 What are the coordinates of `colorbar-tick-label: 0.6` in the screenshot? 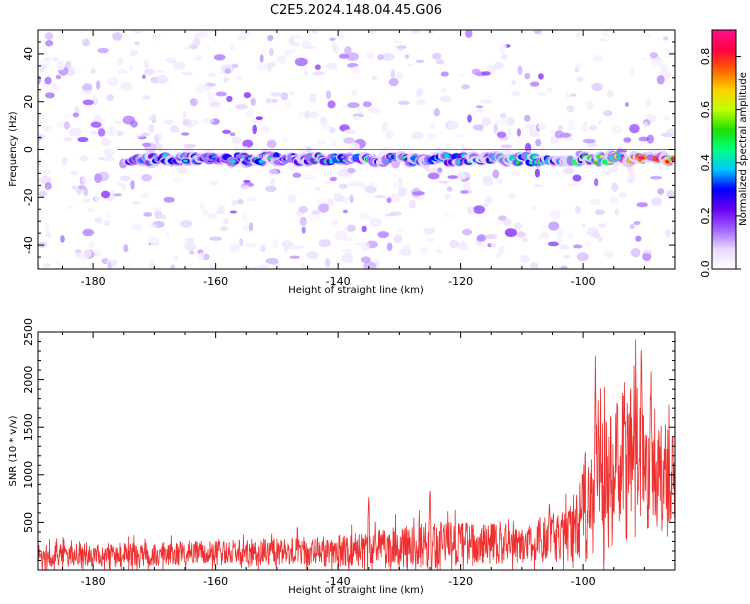 It's located at (705, 110).